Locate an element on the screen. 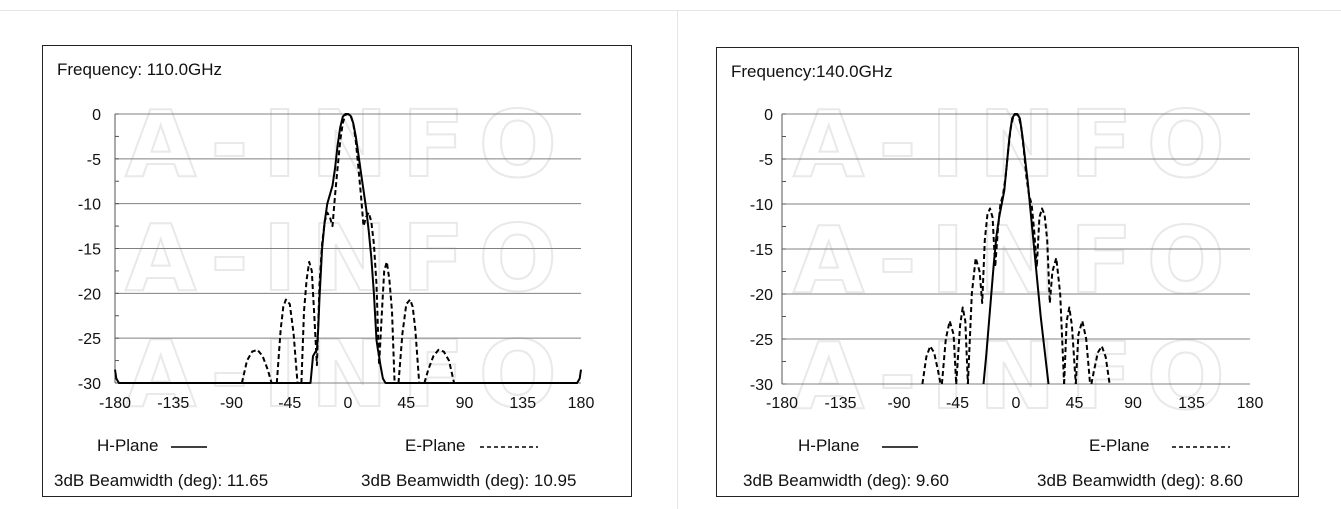 The height and width of the screenshot is (509, 1341). chart-title: Frequency:140.0GHz is located at coordinates (812, 71).